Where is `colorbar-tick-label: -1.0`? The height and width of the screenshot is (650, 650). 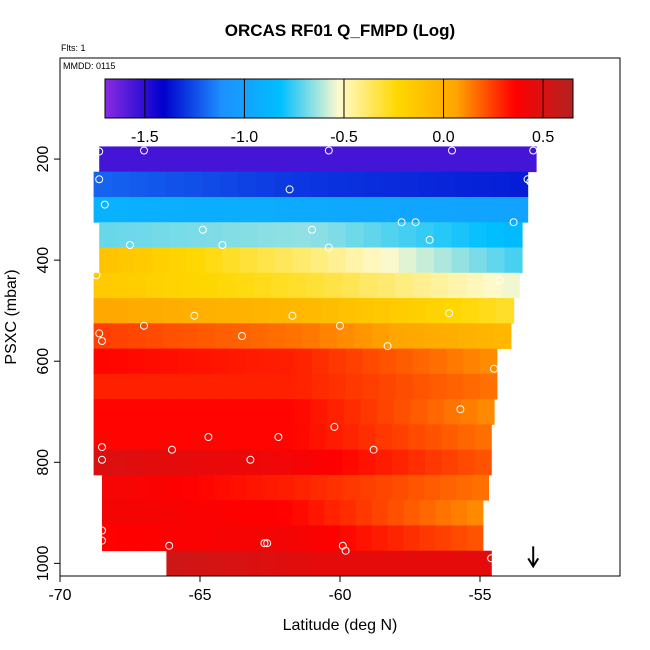
colorbar-tick-label: -1.0 is located at coordinates (245, 137).